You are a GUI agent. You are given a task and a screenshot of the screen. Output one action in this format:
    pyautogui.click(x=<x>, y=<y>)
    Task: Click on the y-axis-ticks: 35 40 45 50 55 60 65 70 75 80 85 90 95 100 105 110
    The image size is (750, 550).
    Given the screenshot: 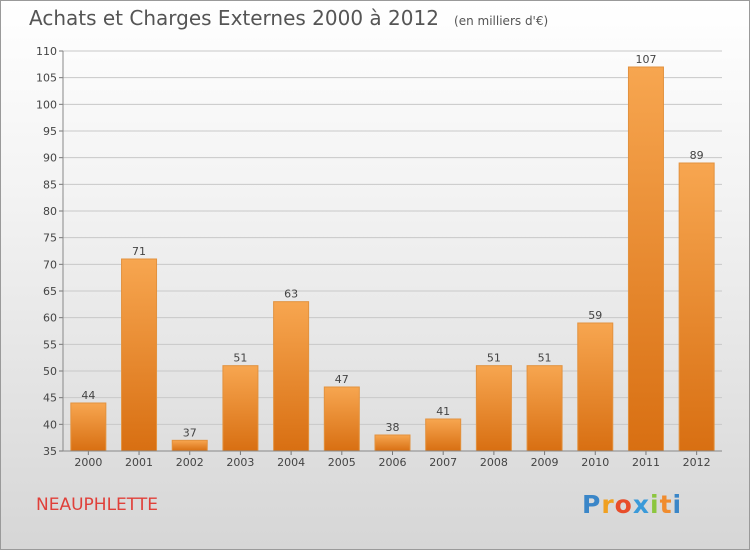 What is the action you would take?
    pyautogui.click(x=49, y=251)
    